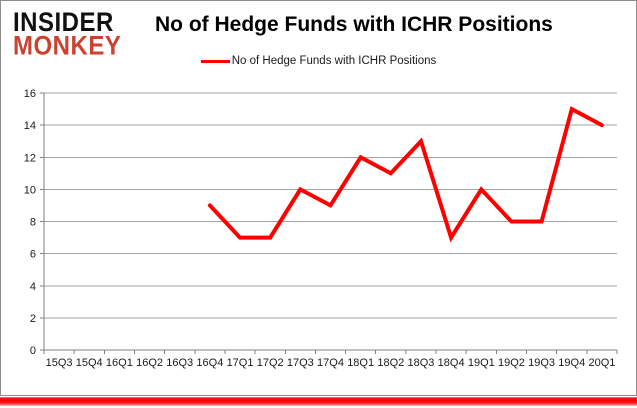 Image resolution: width=637 pixels, height=408 pixels. Describe the element at coordinates (511, 363) in the screenshot. I see `x-axis-tick-label: 19Q2` at that location.